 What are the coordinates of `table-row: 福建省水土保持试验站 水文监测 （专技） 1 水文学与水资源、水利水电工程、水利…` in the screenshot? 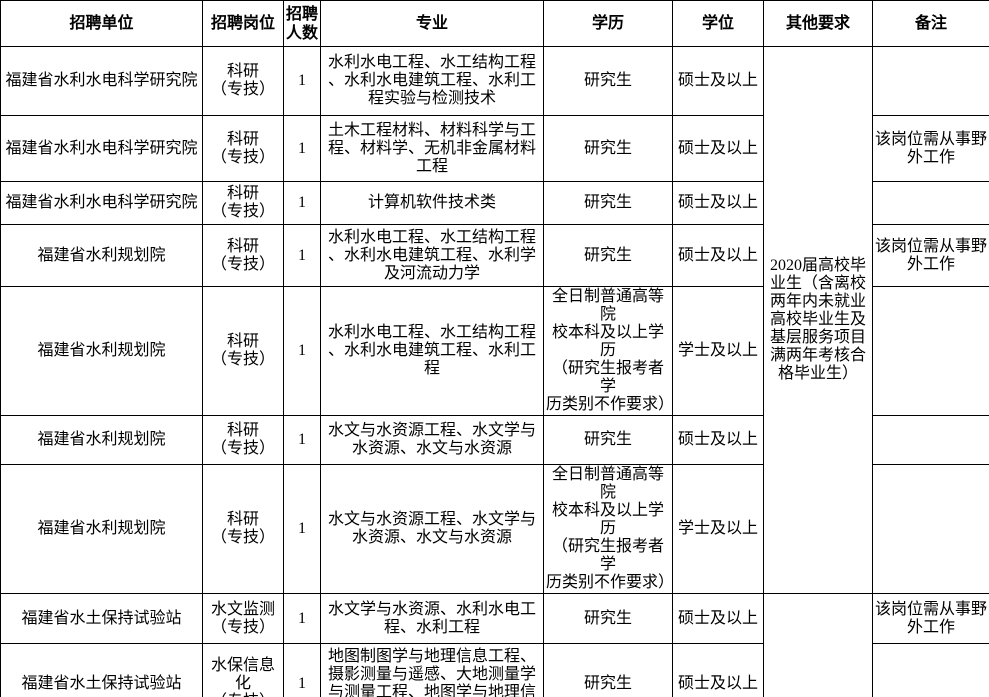 It's located at (494, 645).